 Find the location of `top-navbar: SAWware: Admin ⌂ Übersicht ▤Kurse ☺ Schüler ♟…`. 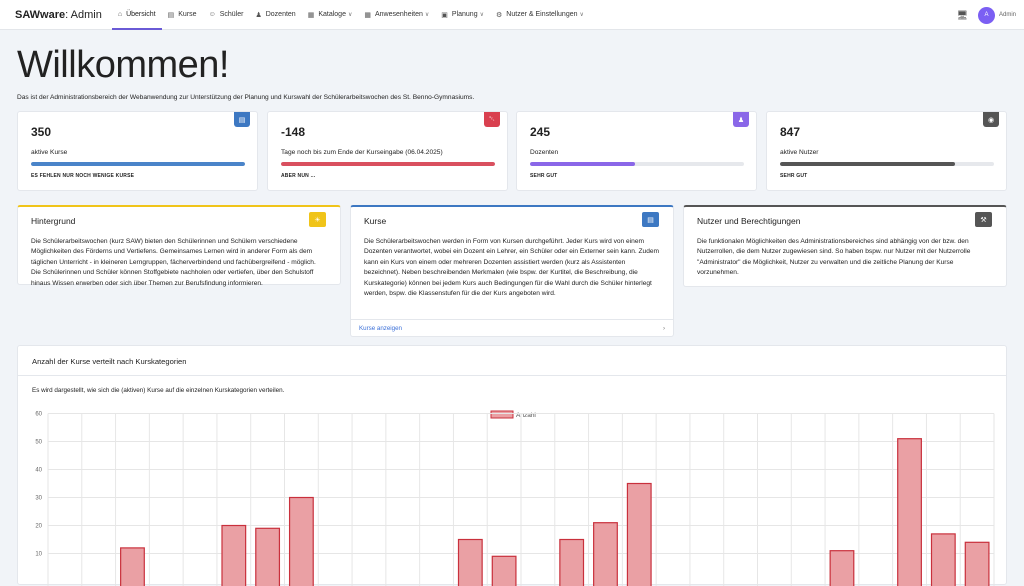

top-navbar: SAWware: Admin ⌂ Übersicht ▤Kurse ☺ Schüler ♟… is located at coordinates (512, 15).